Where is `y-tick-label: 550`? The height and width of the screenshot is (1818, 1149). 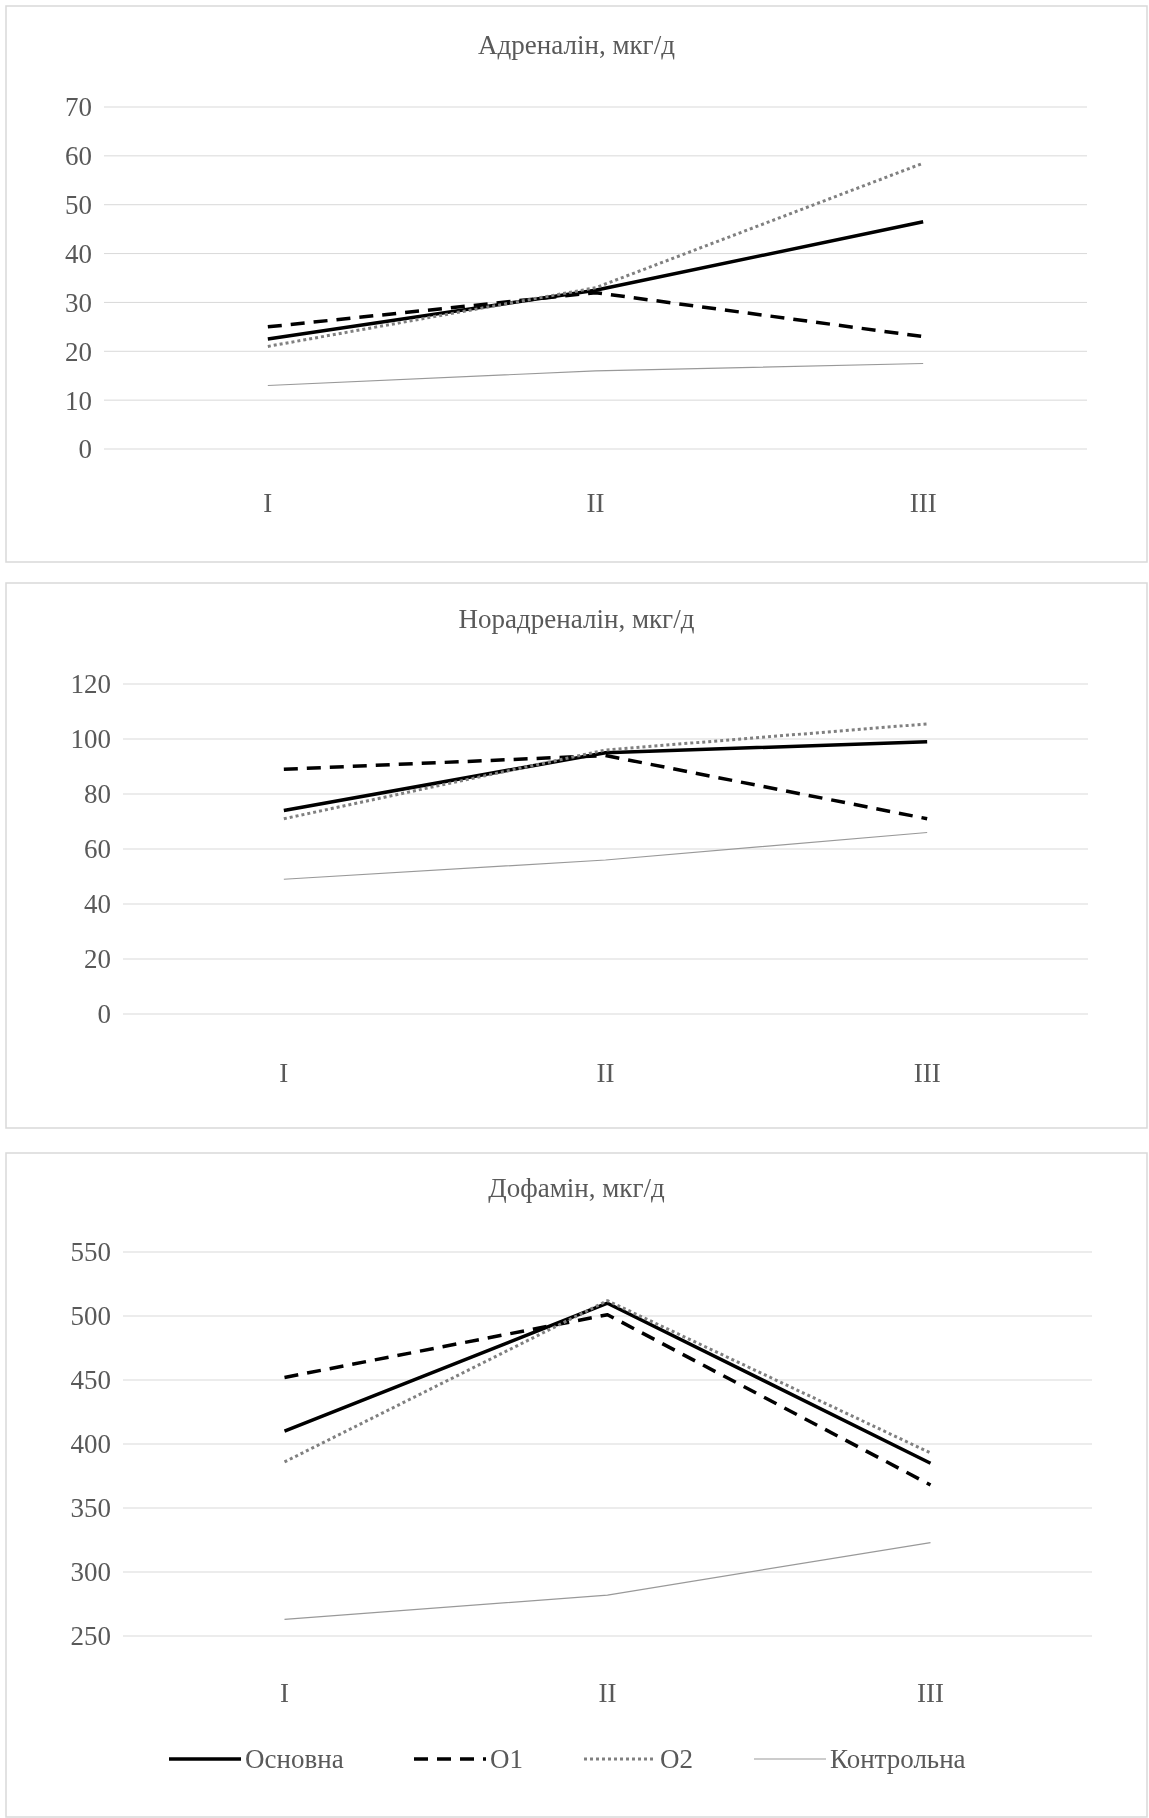
y-tick-label: 550 is located at coordinates (90, 1252).